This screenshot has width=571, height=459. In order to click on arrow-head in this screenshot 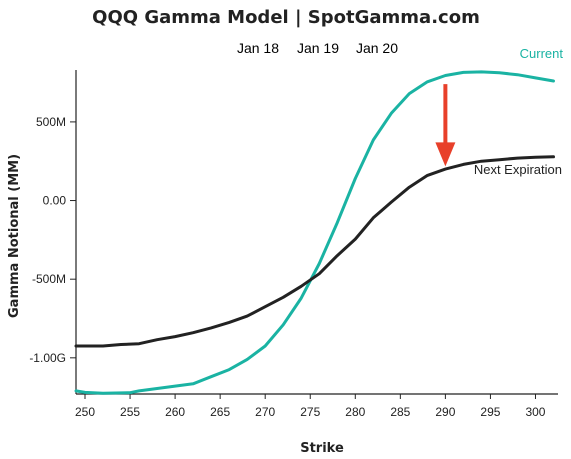, I will do `click(445, 154)`.